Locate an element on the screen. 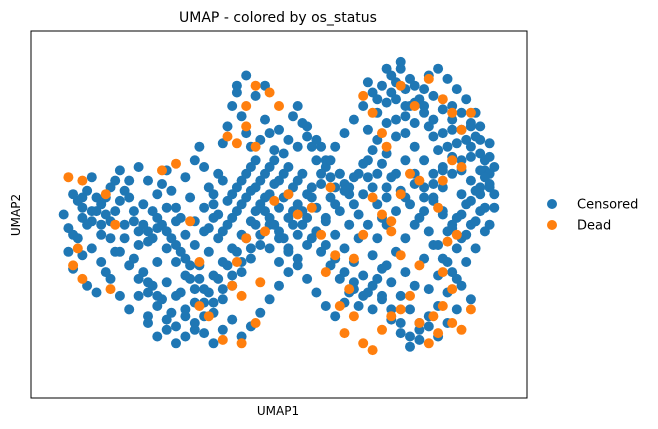  legend-label-dead: Dead is located at coordinates (594, 226).